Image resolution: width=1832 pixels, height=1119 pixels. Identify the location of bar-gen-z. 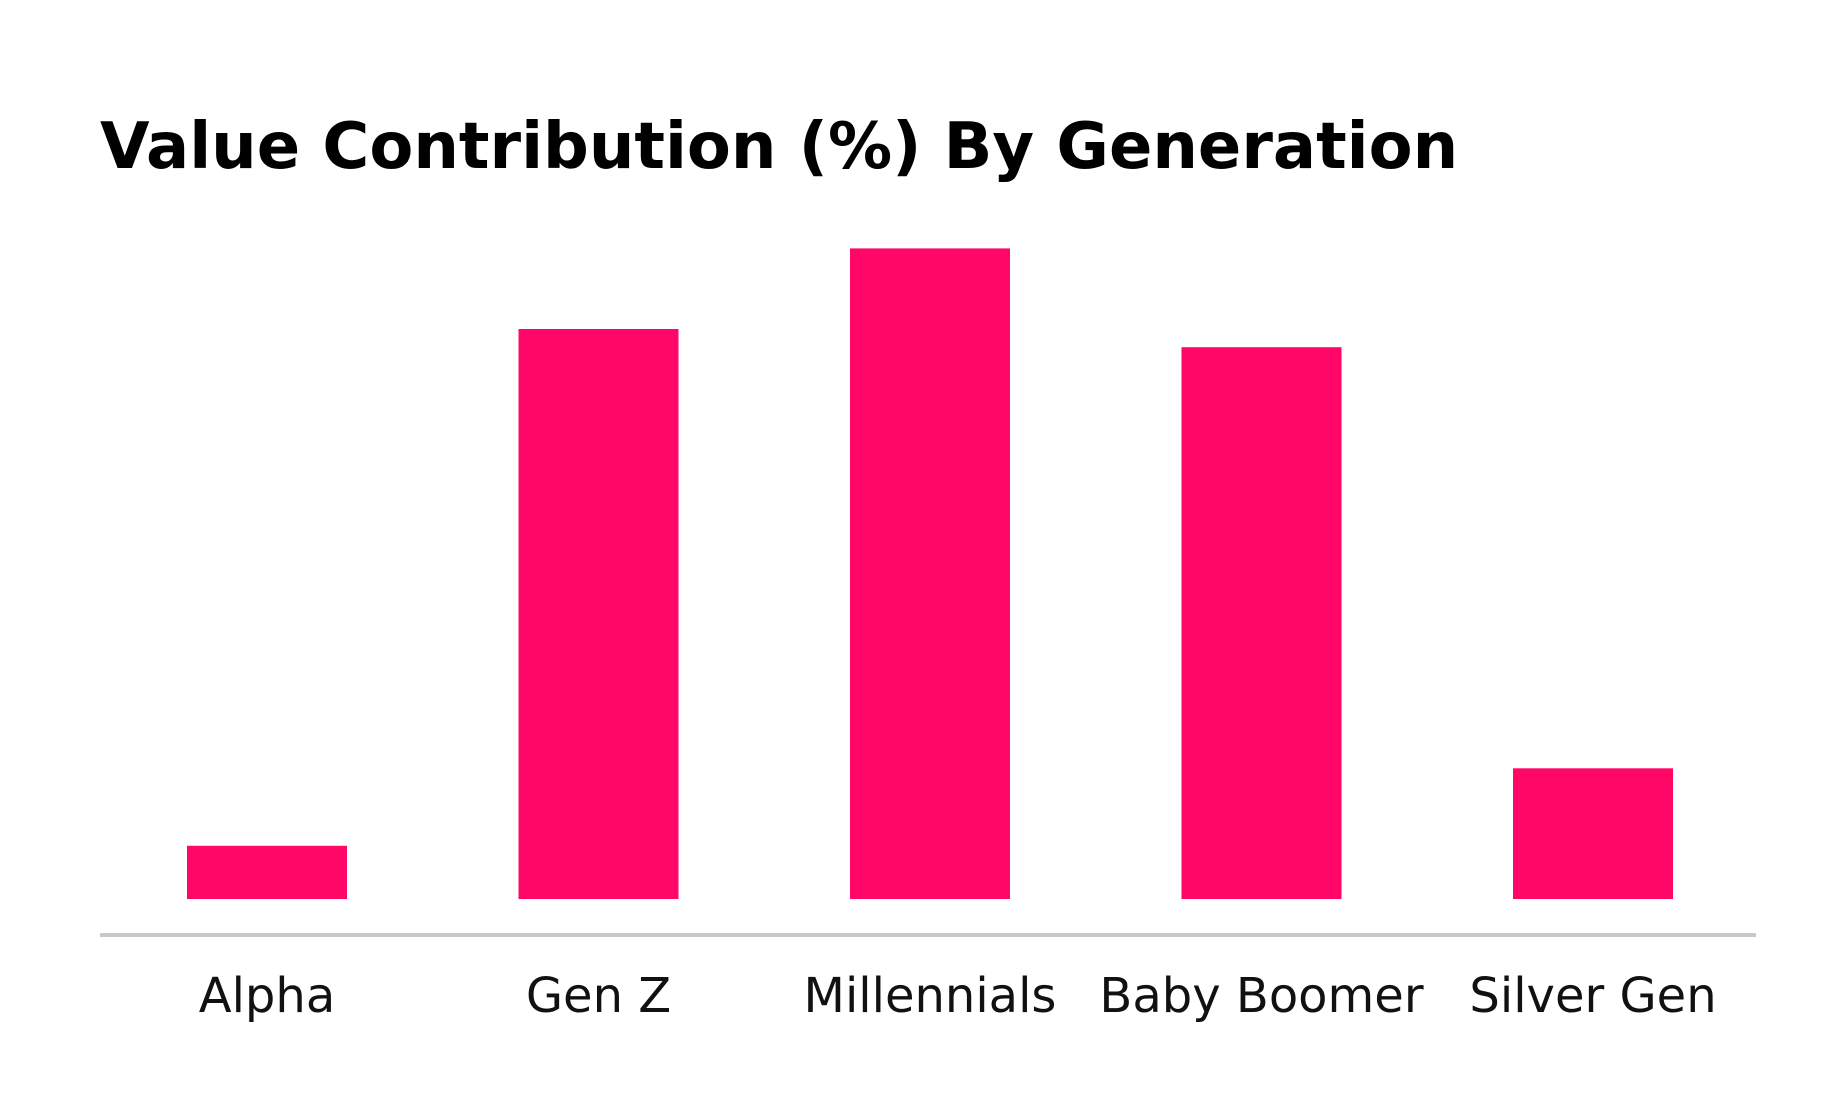
(598, 614).